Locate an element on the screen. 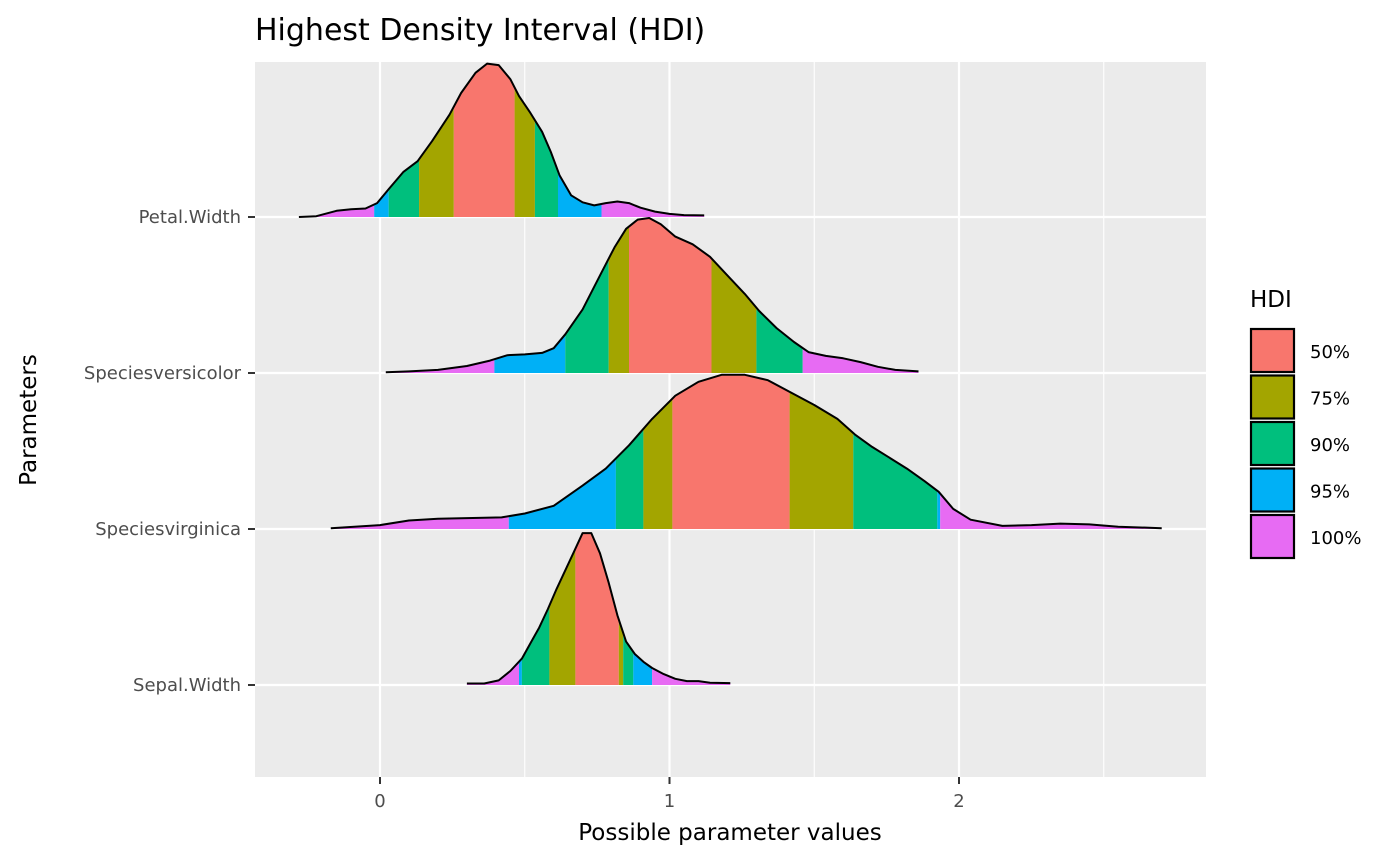 The image size is (1400, 866). legend-label: 50% is located at coordinates (1330, 352).